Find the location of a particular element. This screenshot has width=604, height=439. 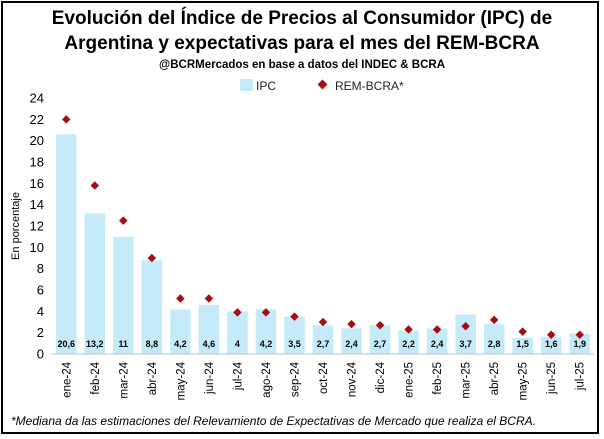

ipc-bar-value-label: 4,6 is located at coordinates (209, 344).